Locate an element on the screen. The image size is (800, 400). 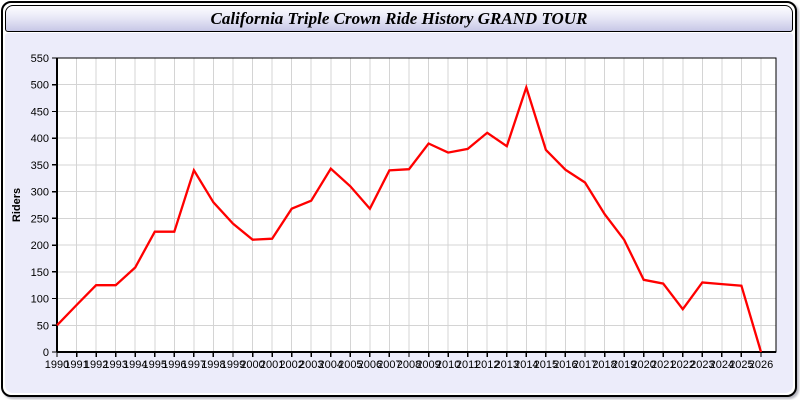
x-tick-label: 2015 is located at coordinates (546, 365).